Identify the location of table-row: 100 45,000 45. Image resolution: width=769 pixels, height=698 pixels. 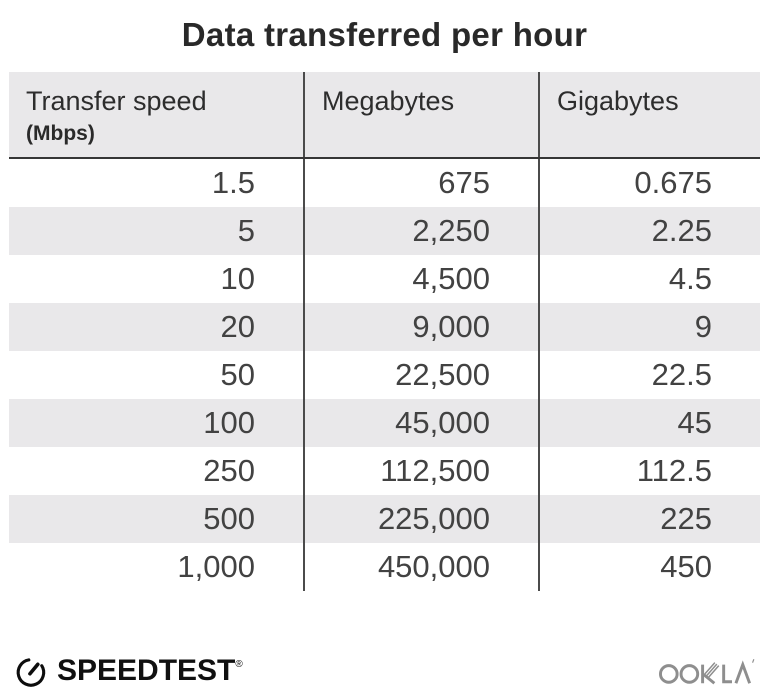
(384, 423).